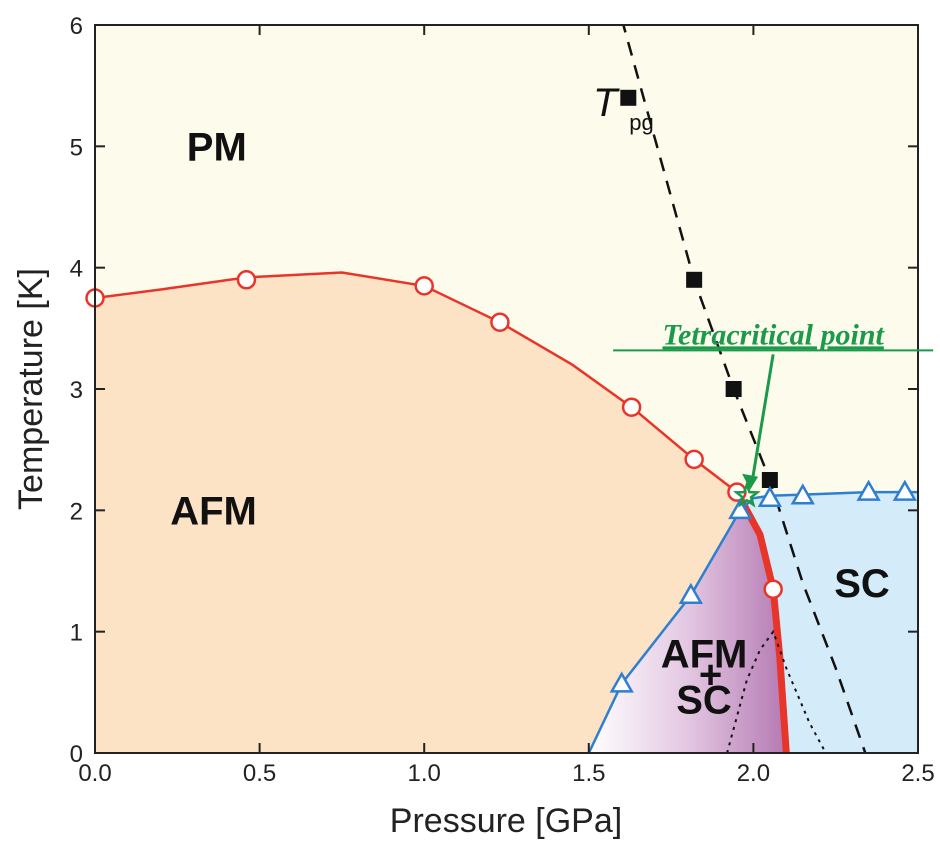 Image resolution: width=940 pixels, height=847 pixels. Describe the element at coordinates (641, 122) in the screenshot. I see `pseudogap-label-subscript: pg` at that location.